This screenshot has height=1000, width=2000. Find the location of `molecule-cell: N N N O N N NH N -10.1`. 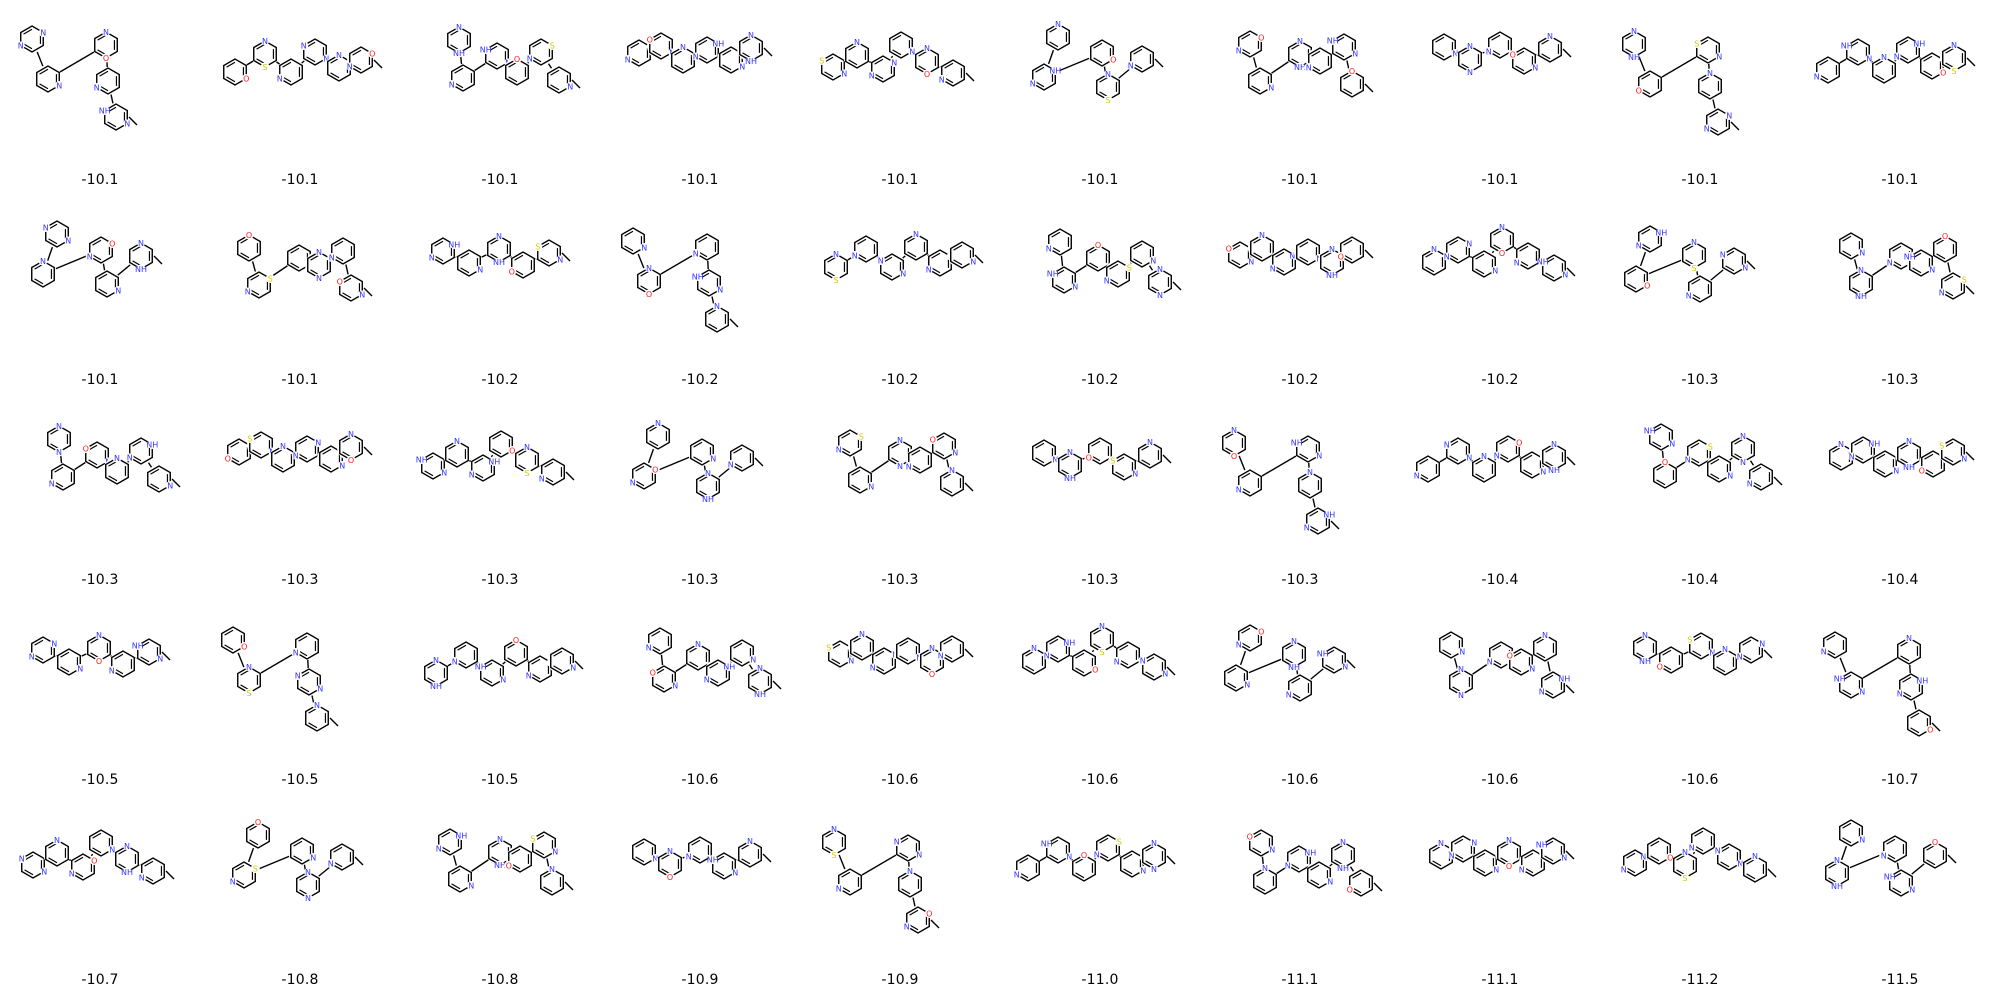

molecule-cell: N N N O N N NH N -10.1 is located at coordinates (100, 100).